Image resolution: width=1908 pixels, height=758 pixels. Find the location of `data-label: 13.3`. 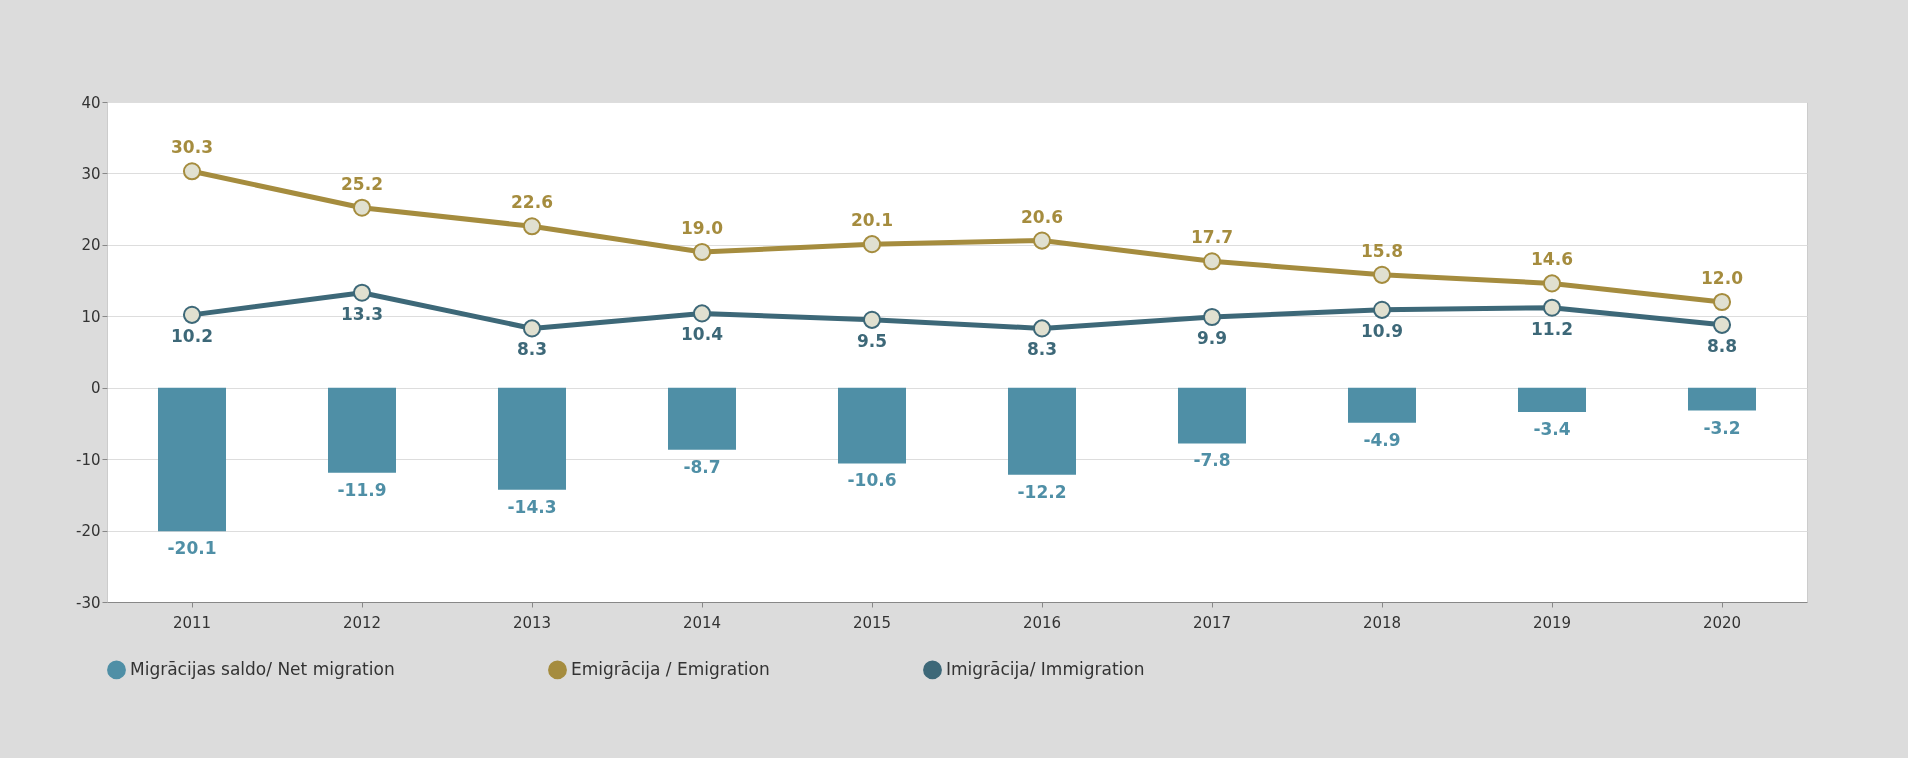

data-label: 13.3 is located at coordinates (362, 313).